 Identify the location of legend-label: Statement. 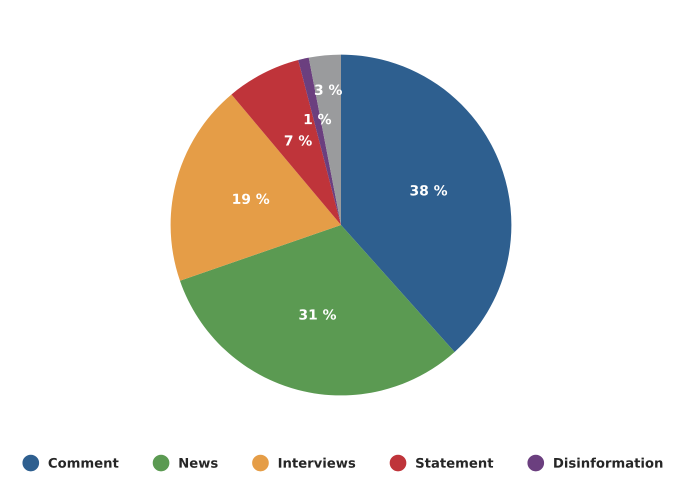
(455, 463).